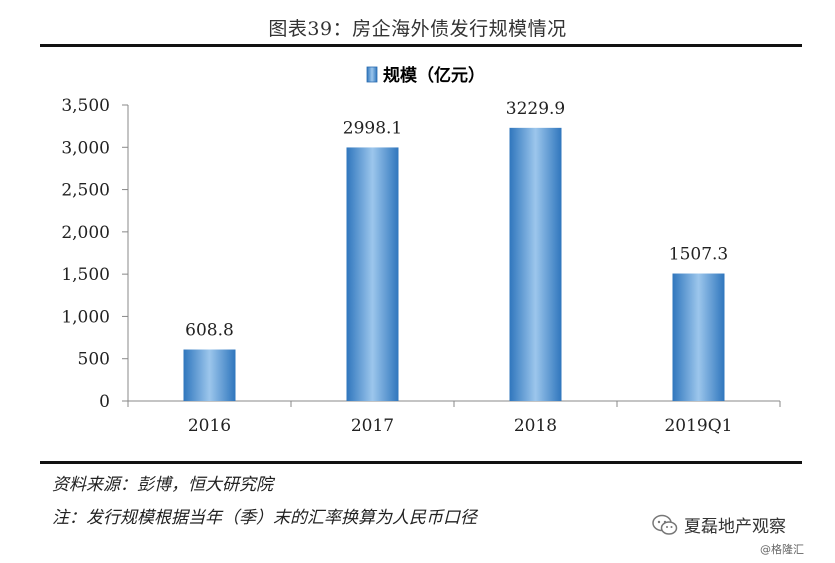 The height and width of the screenshot is (563, 835). Describe the element at coordinates (535, 426) in the screenshot. I see `x-tick-label-2018: 2018` at that location.